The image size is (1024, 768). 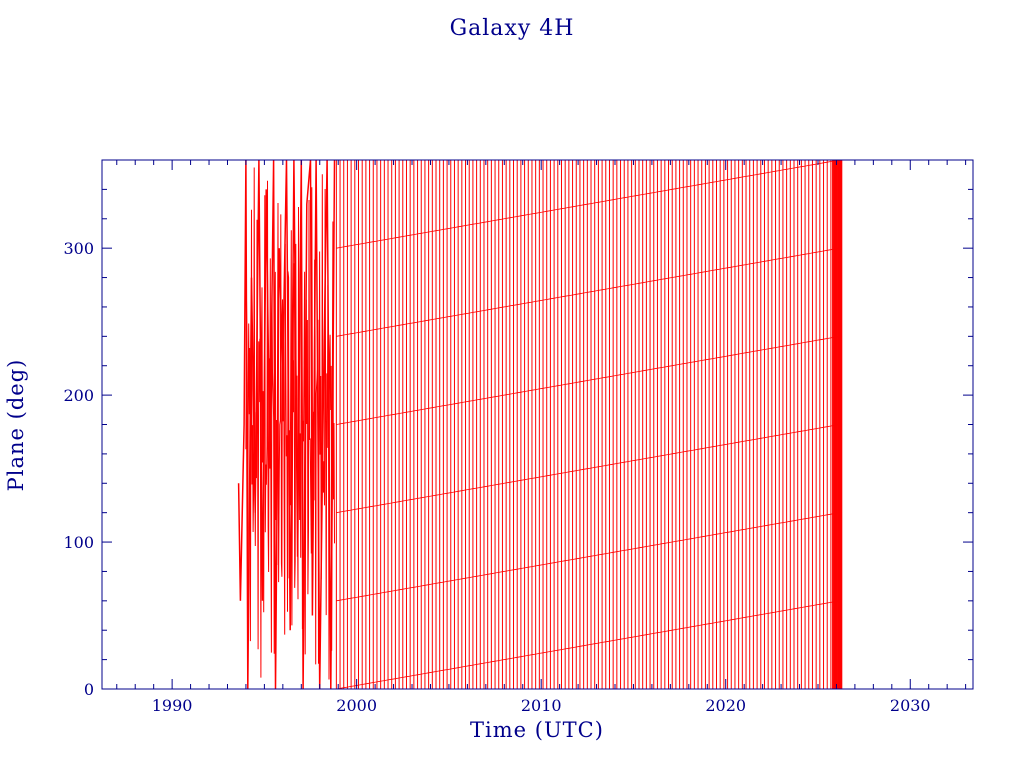 What do you see at coordinates (16, 425) in the screenshot?
I see `y-axis-label: Plane (deg)` at bounding box center [16, 425].